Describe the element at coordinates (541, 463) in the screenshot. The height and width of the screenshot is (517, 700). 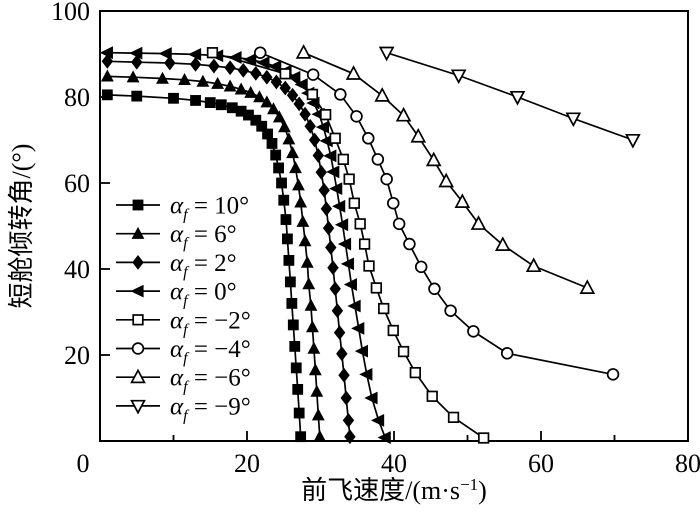
I see `x-tick-label: 60` at that location.